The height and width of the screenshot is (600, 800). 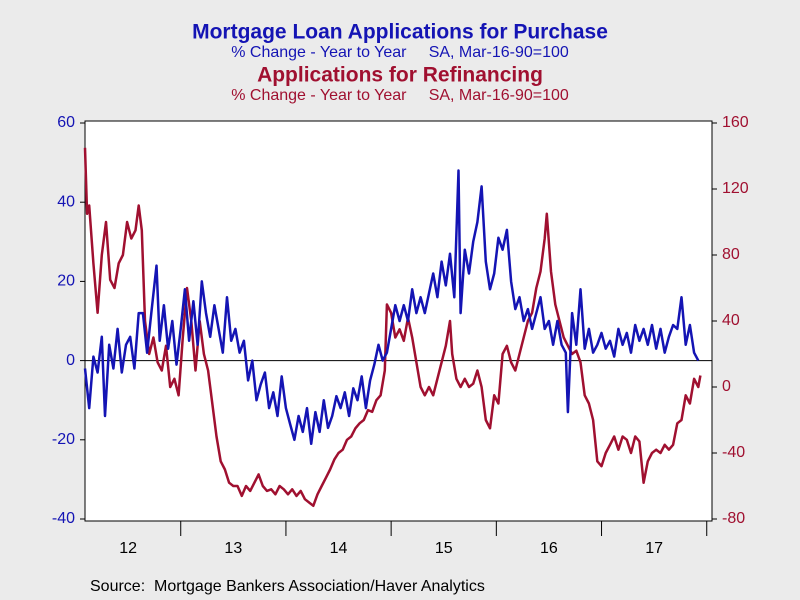 What do you see at coordinates (66, 281) in the screenshot?
I see `y-tick-label: 20` at bounding box center [66, 281].